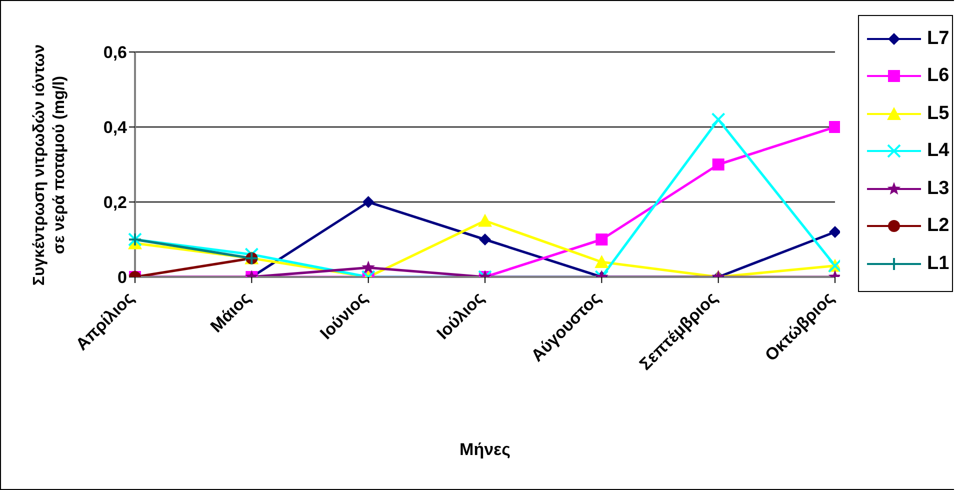 This screenshot has height=490, width=955. Describe the element at coordinates (938, 113) in the screenshot. I see `legend-label: L5` at that location.